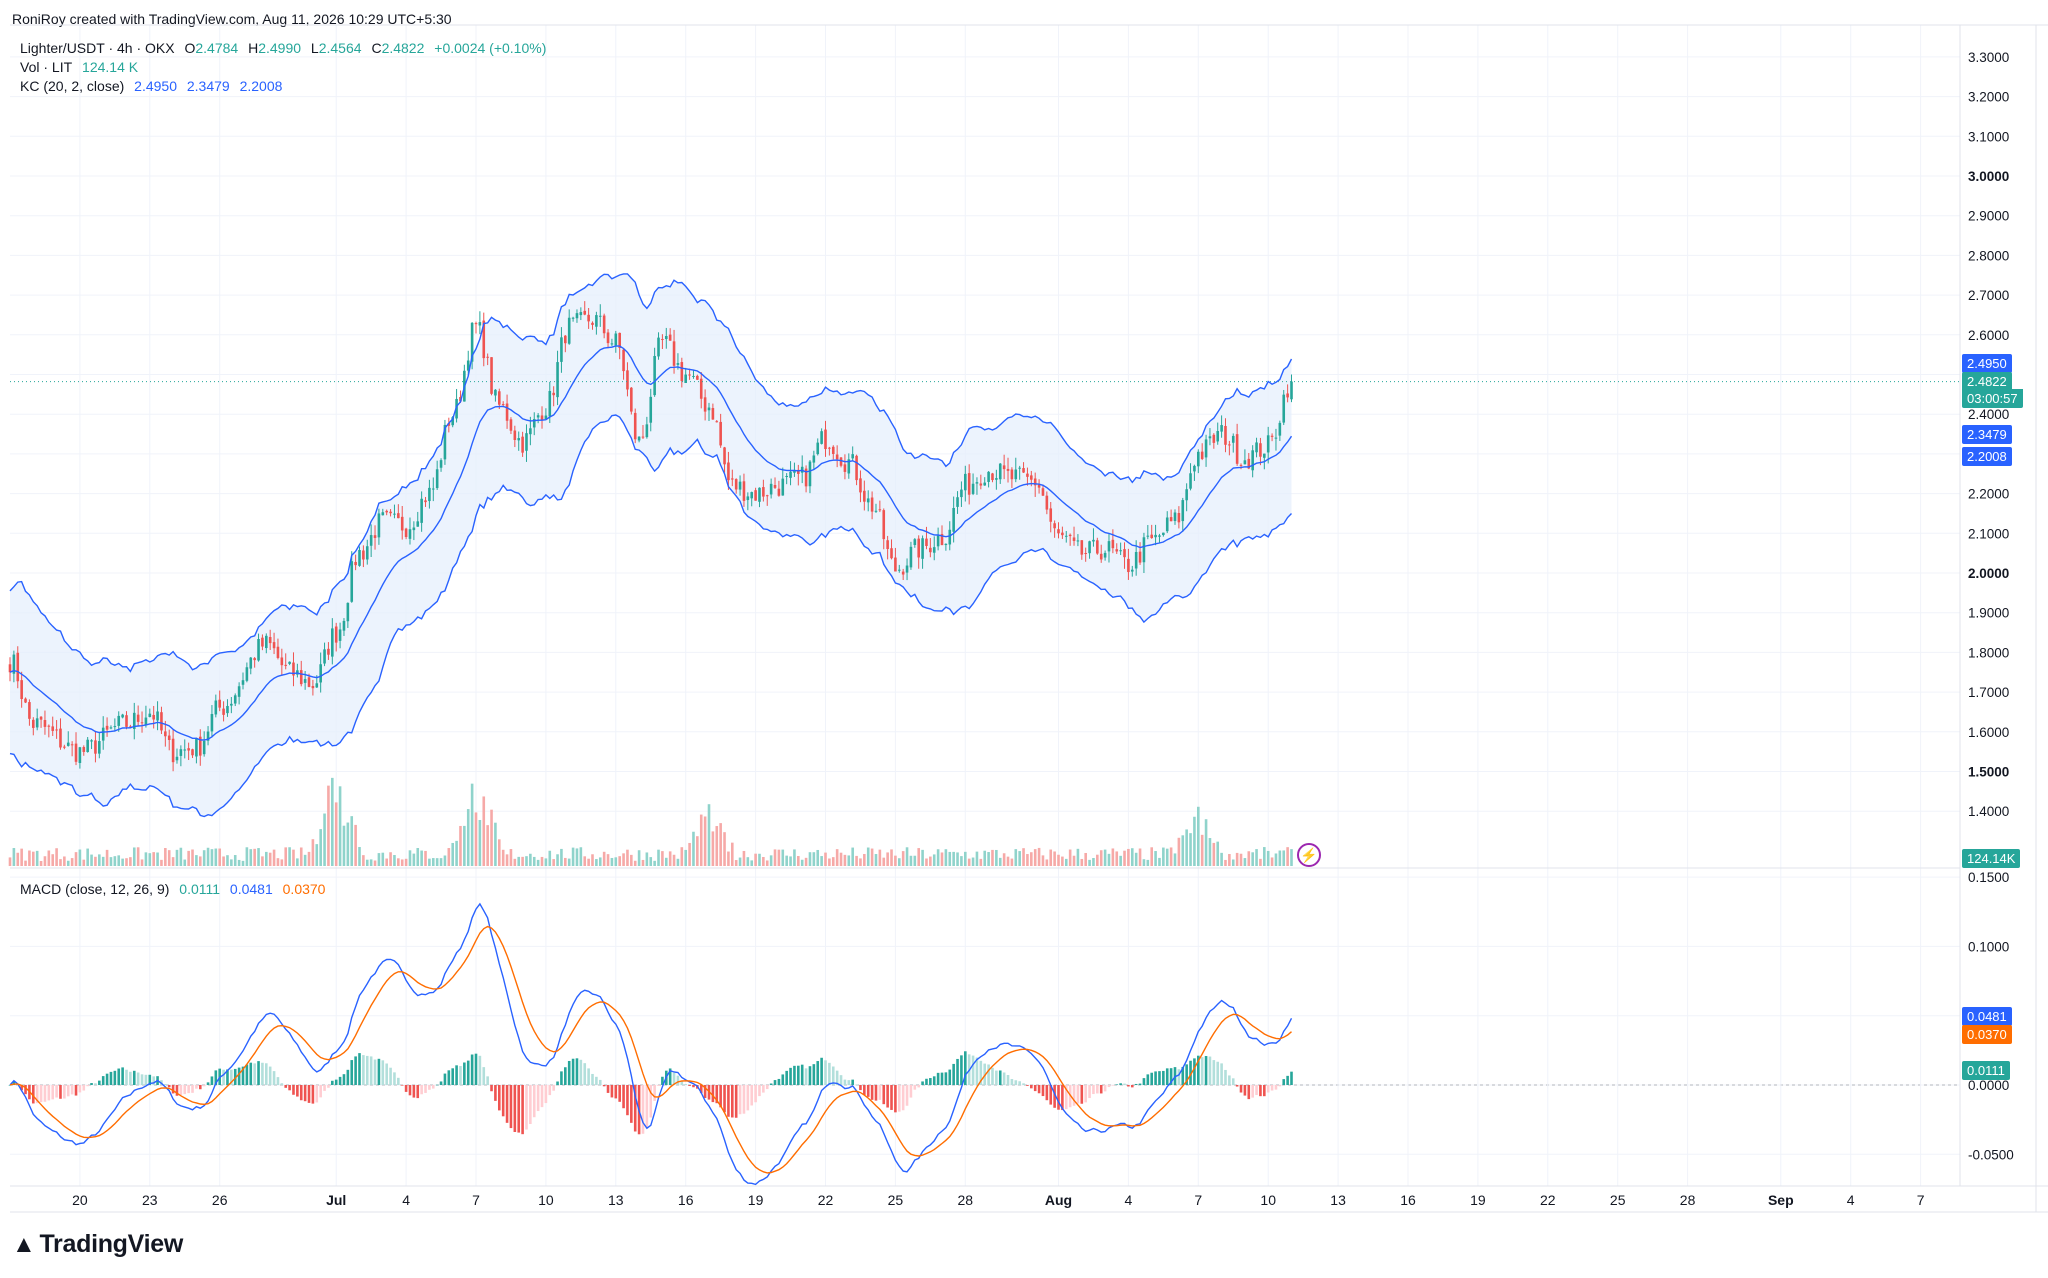 Image resolution: width=2048 pixels, height=1278 pixels. Describe the element at coordinates (1988, 946) in the screenshot. I see `macd-tick-label: 0.1000` at that location.